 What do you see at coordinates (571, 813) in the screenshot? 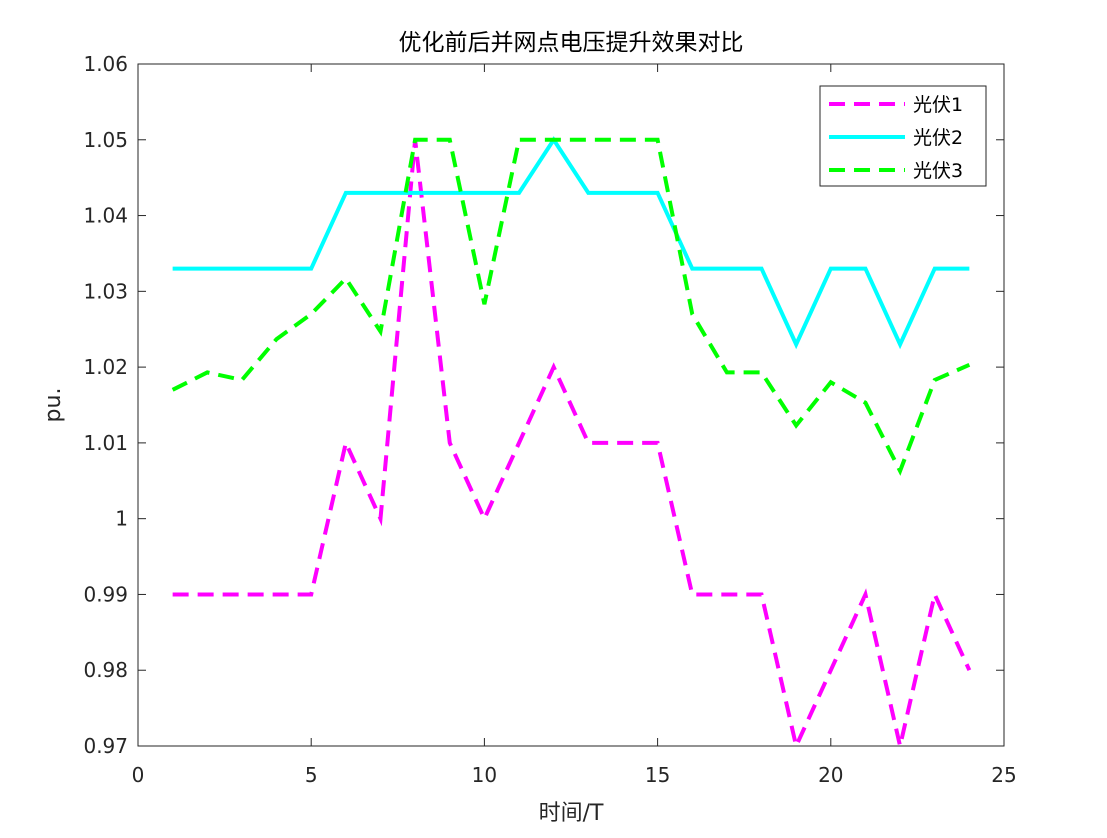
I see `x-axis-label: 时间/T` at bounding box center [571, 813].